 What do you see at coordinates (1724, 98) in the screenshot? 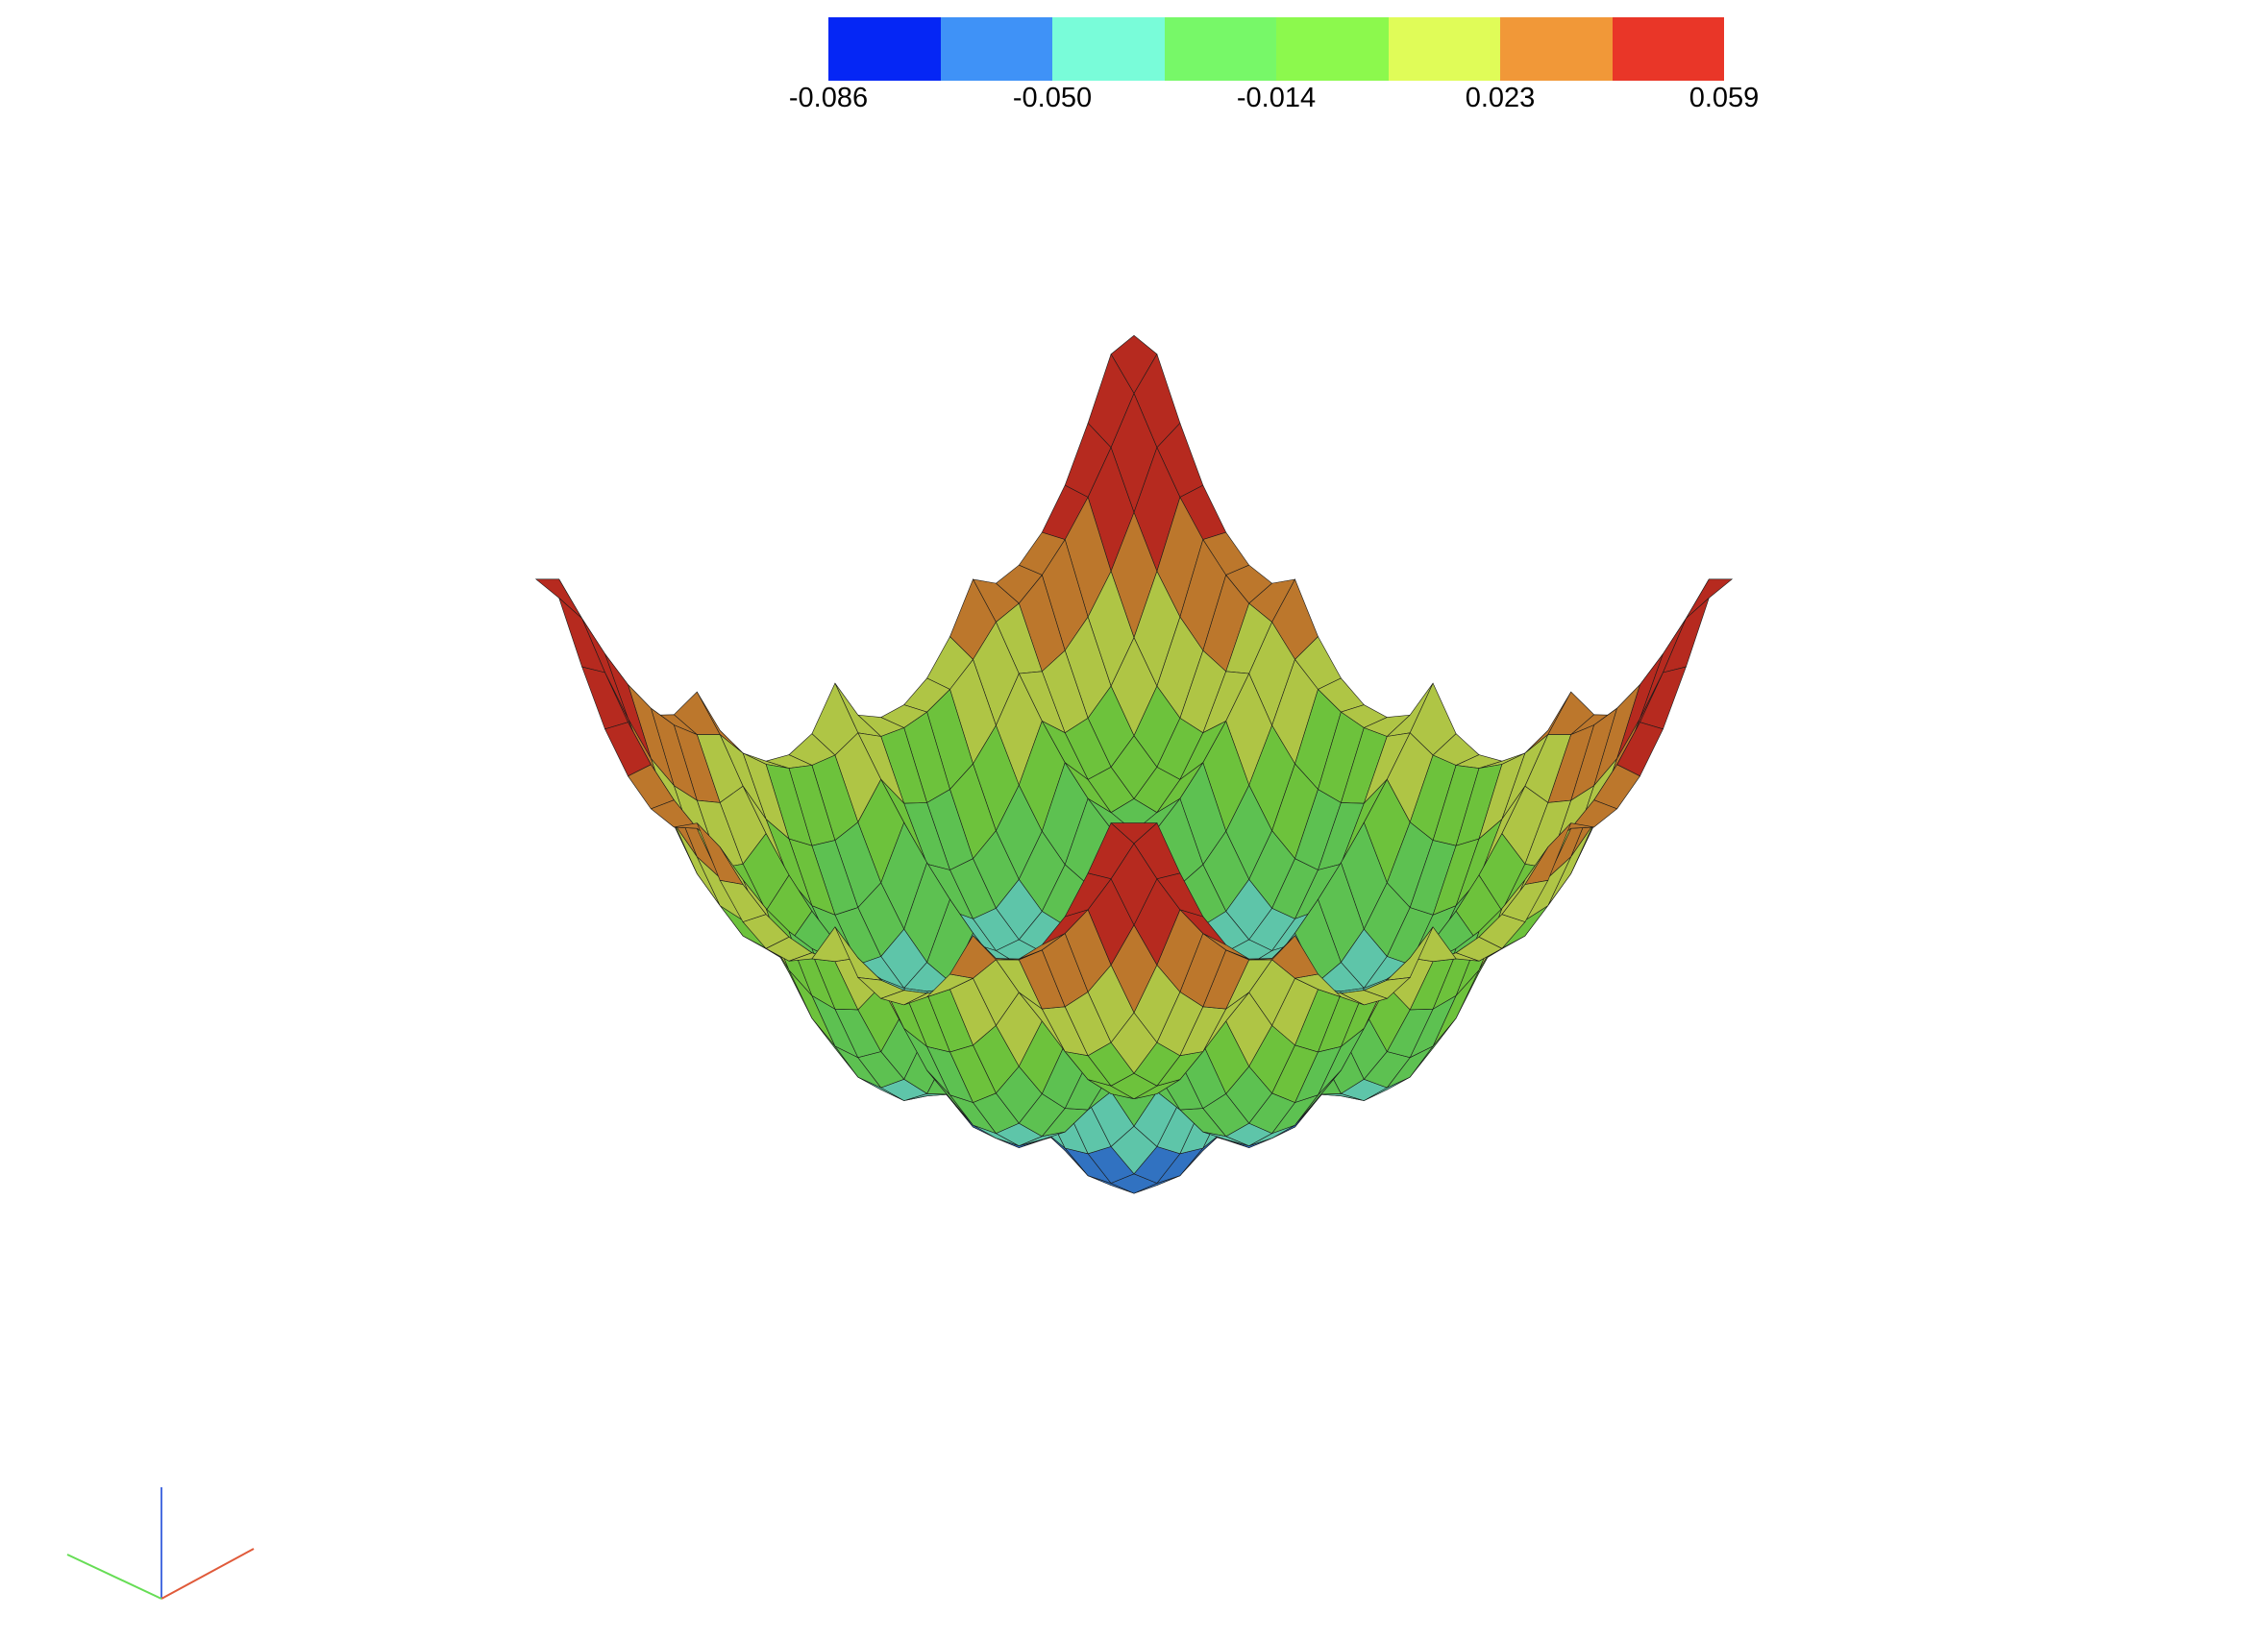
I see `colorbar-tick-label: 0.059` at bounding box center [1724, 98].